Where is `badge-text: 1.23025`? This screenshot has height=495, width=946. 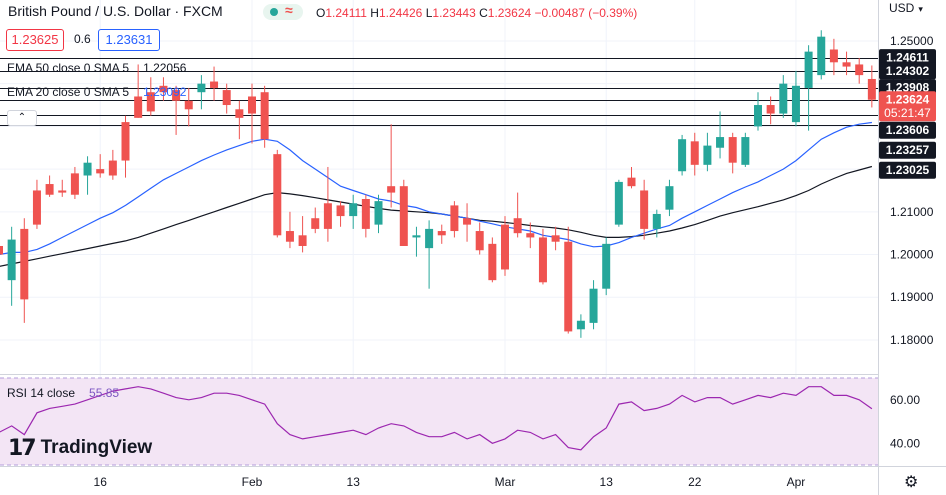 badge-text: 1.23025 is located at coordinates (908, 170).